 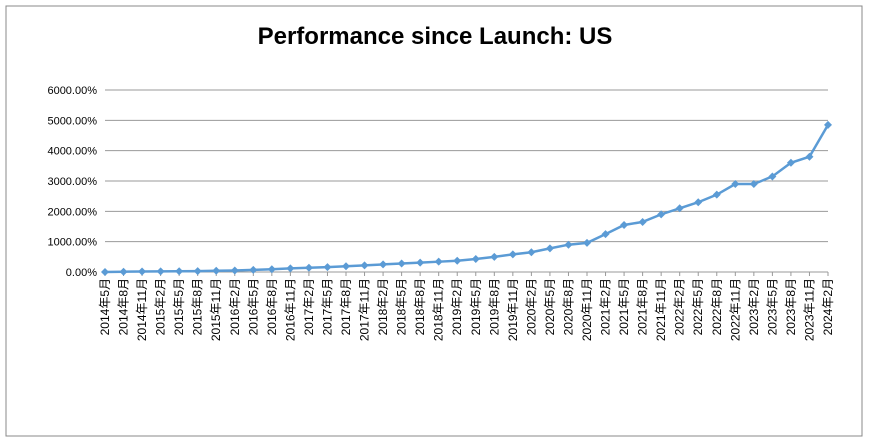 What do you see at coordinates (643, 306) in the screenshot?
I see `x-tick-label: 2021年8月` at bounding box center [643, 306].